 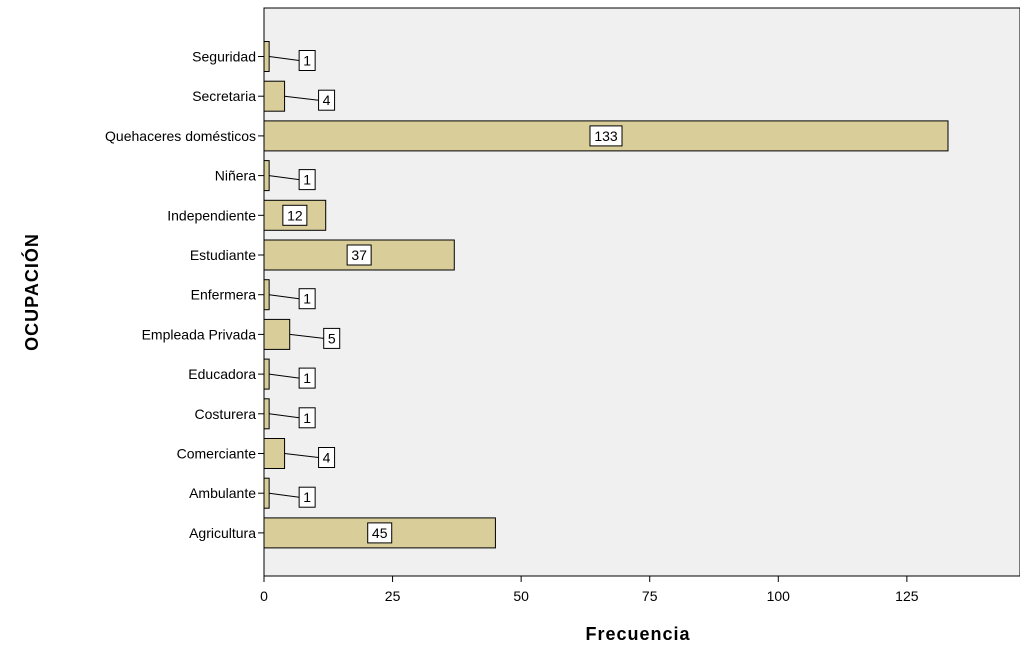 What do you see at coordinates (224, 96) in the screenshot?
I see `category-label-1: Secretaria` at bounding box center [224, 96].